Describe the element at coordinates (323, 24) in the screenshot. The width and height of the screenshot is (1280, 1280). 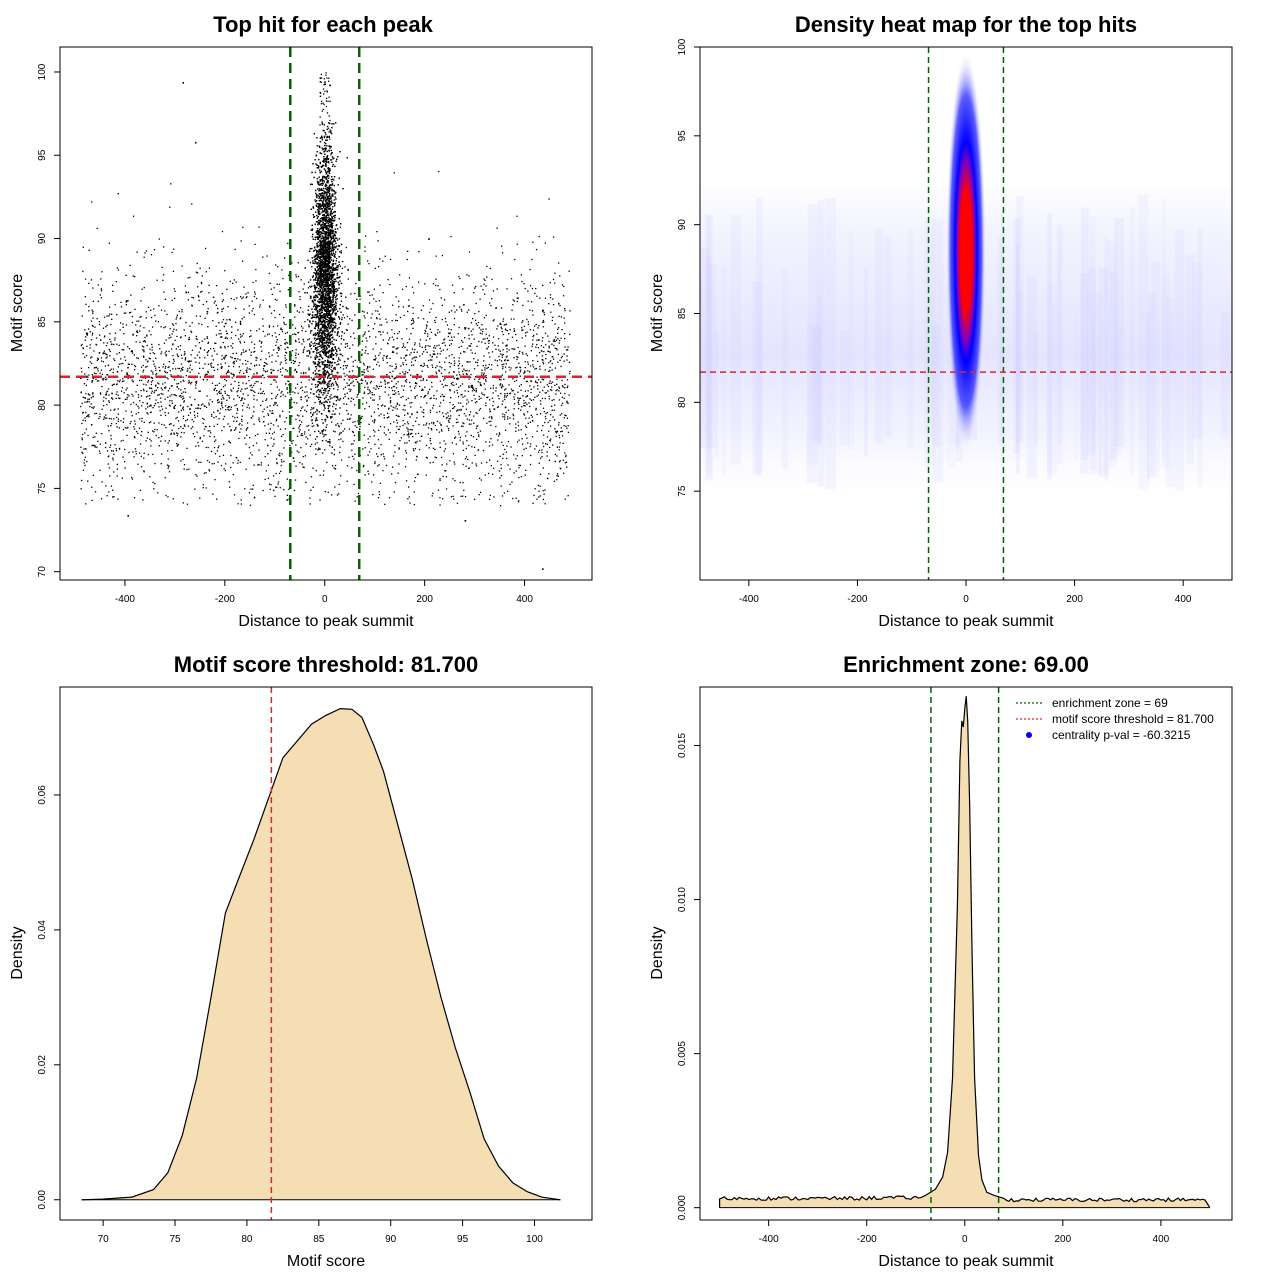
I see `chart-title: Top hit for each peak` at that location.